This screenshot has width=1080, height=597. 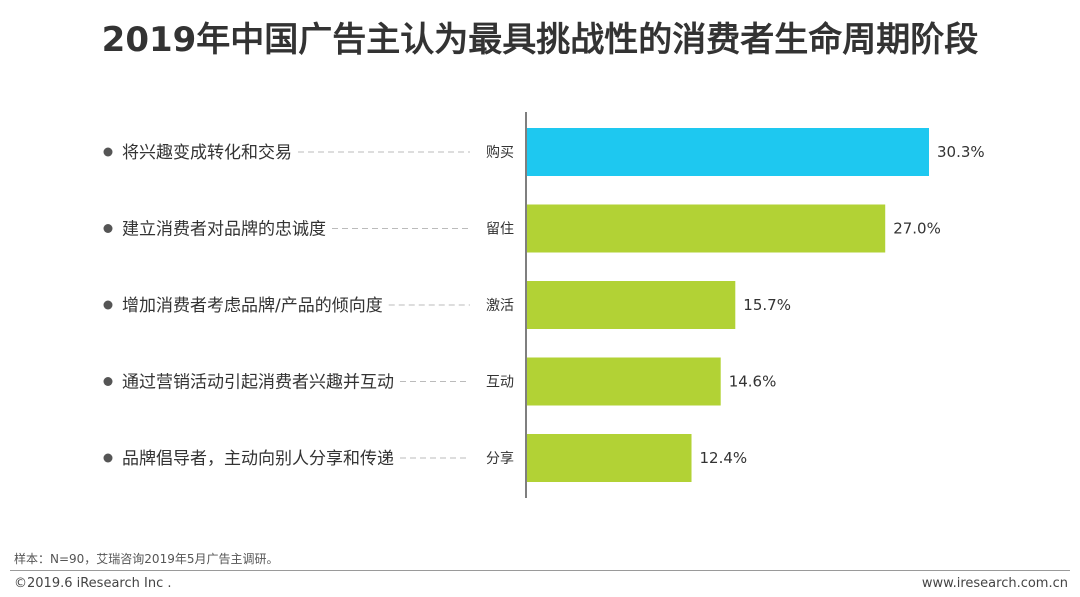 I want to click on stage-description: 增加消费者考虑品牌/产品的倾向度, so click(x=252, y=306).